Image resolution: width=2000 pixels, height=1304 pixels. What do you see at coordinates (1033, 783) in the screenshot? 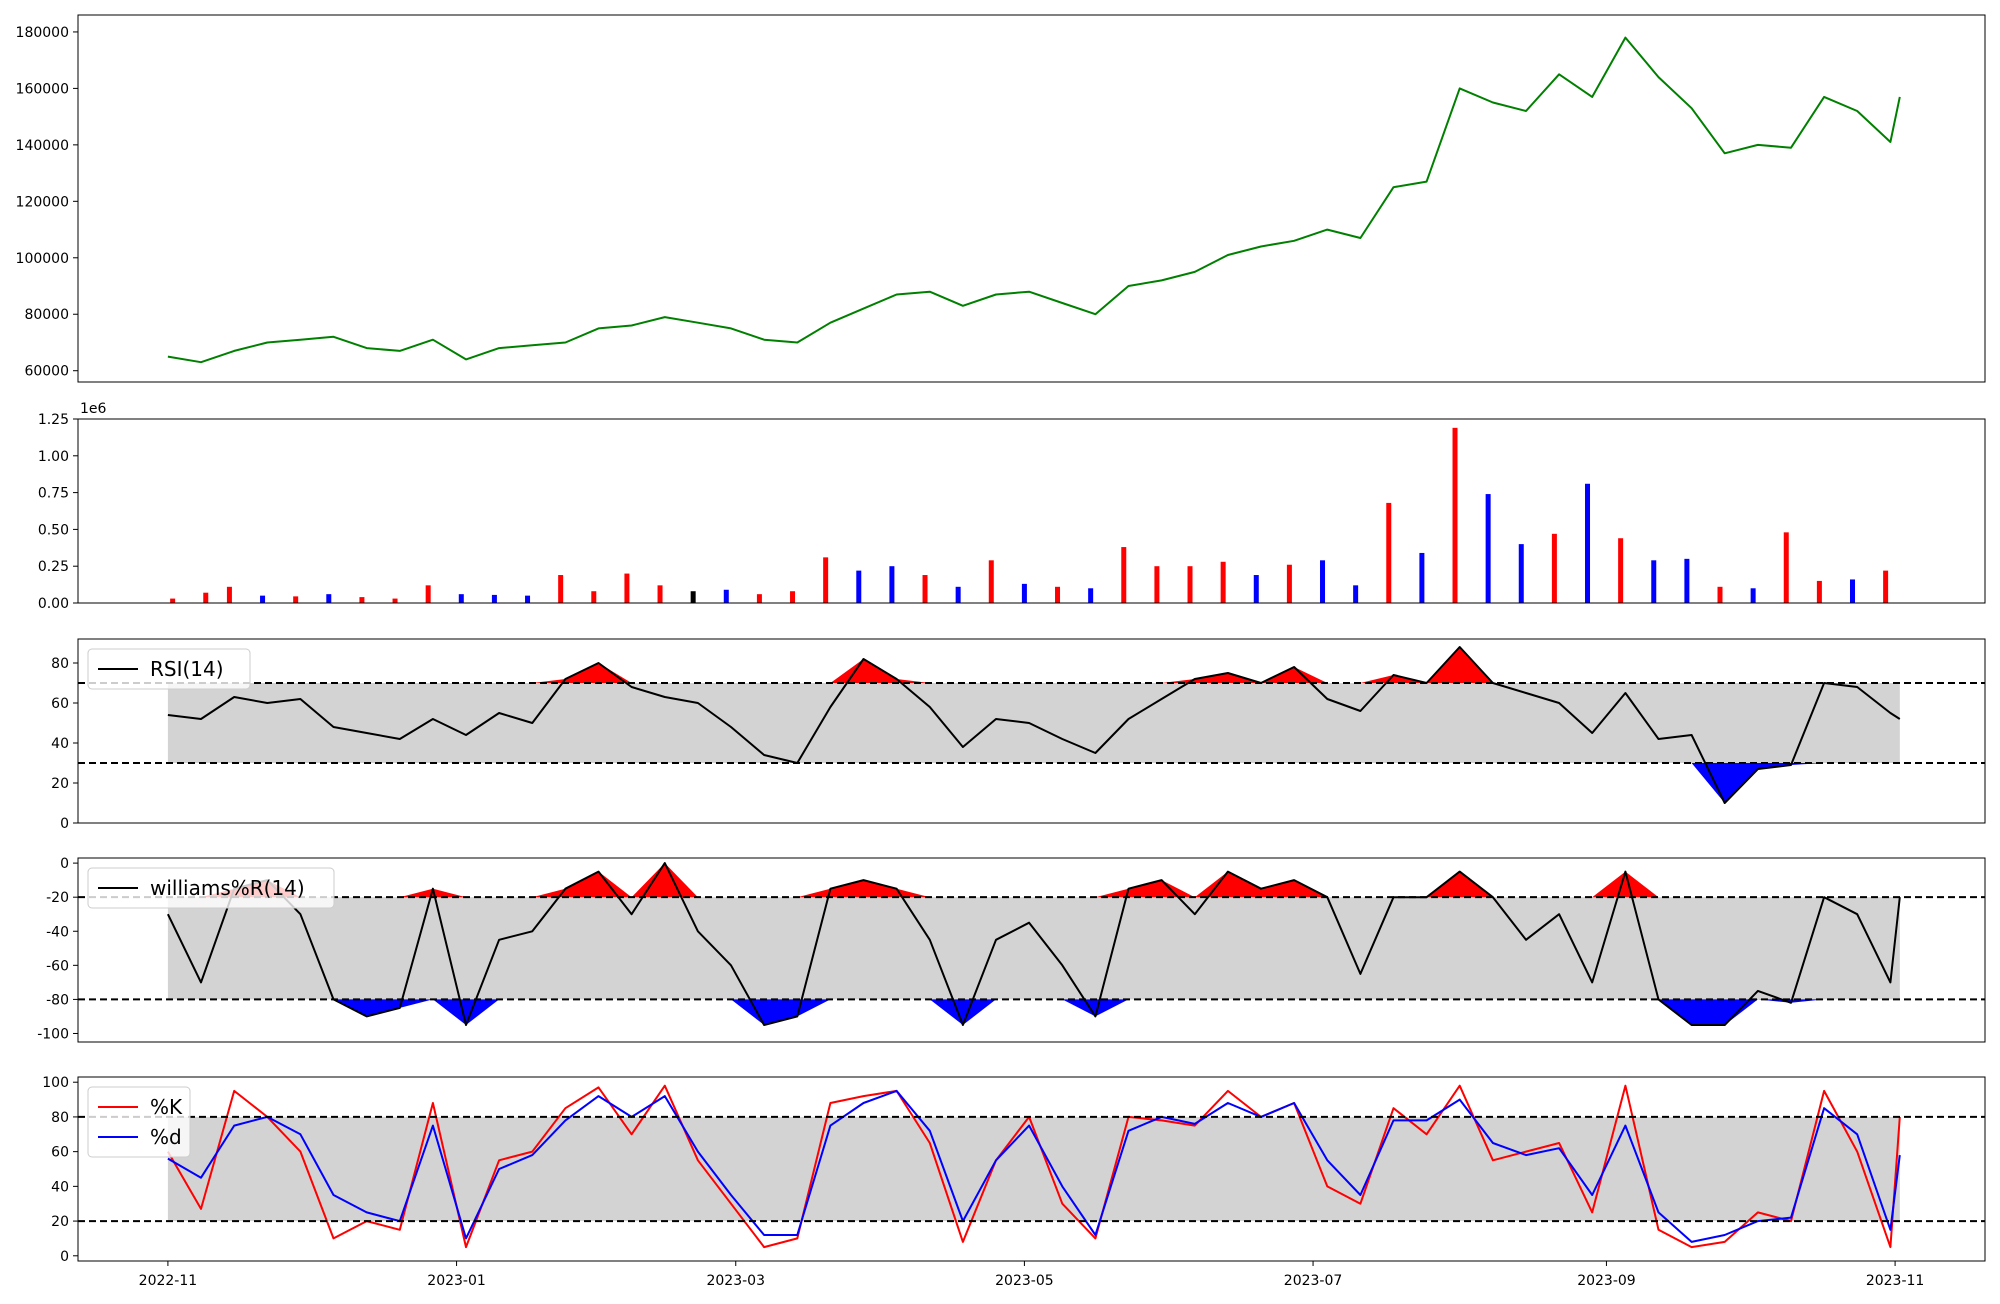
I see `rsi-oversold-fill` at bounding box center [1033, 783].